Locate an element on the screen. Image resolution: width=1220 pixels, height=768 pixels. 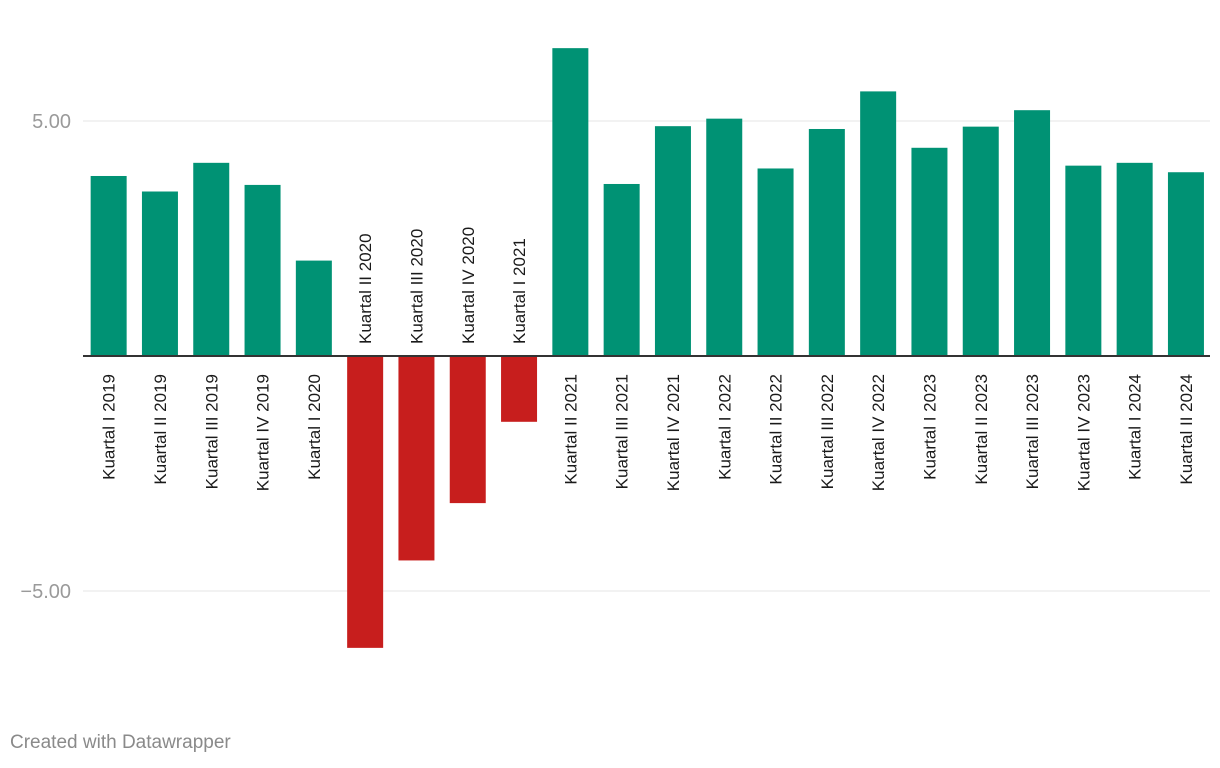
category-label: Kuartal II 2021 is located at coordinates (570, 429).